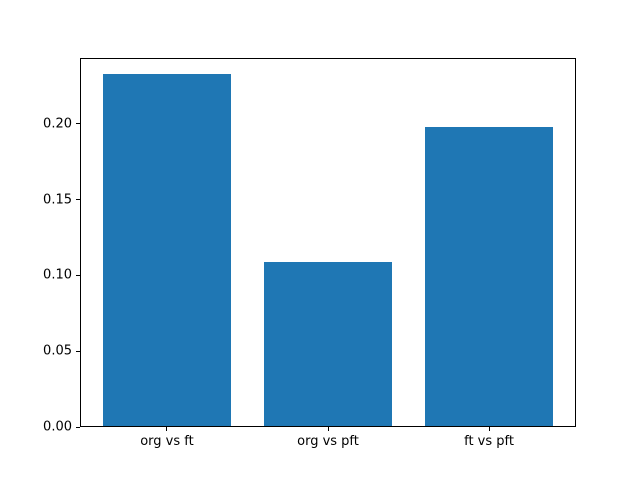  Describe the element at coordinates (167, 250) in the screenshot. I see `bar-org-vs-ft` at that location.